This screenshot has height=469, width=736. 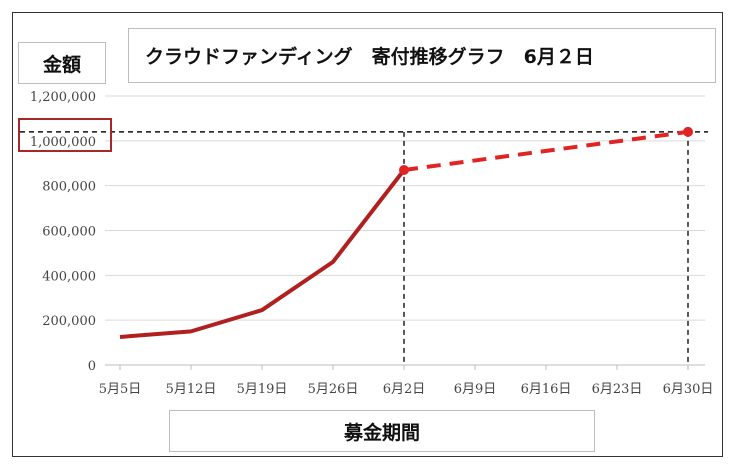 I want to click on x-tick-label: 6月30日, so click(x=688, y=389).